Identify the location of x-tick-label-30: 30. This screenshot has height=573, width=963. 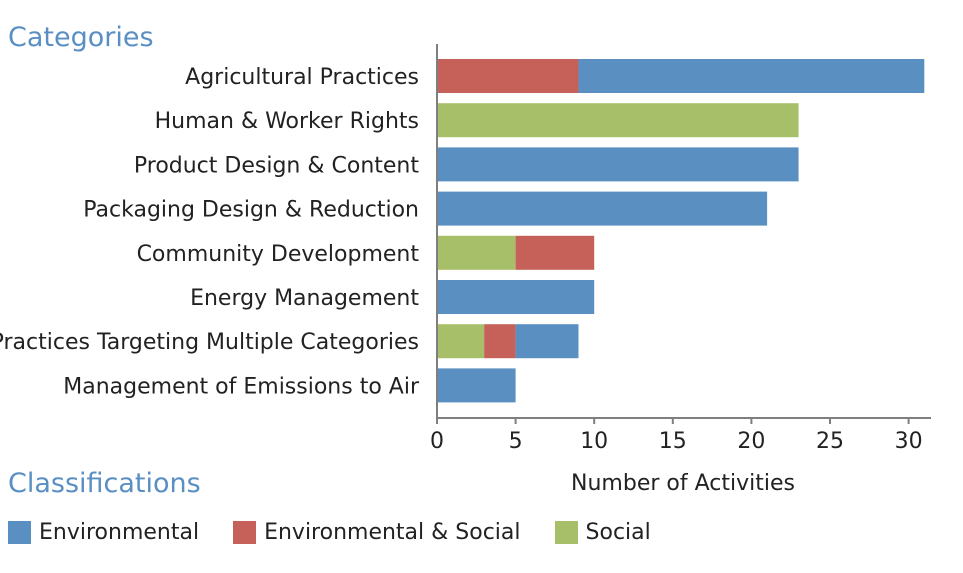
(909, 441).